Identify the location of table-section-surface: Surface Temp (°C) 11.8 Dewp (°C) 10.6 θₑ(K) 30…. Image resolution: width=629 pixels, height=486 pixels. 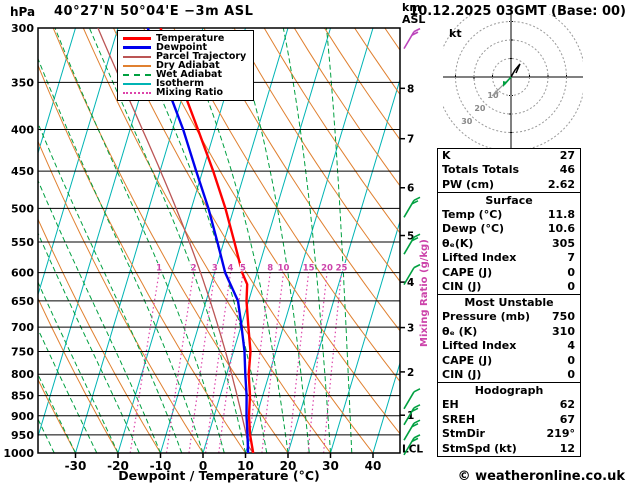
(509, 243).